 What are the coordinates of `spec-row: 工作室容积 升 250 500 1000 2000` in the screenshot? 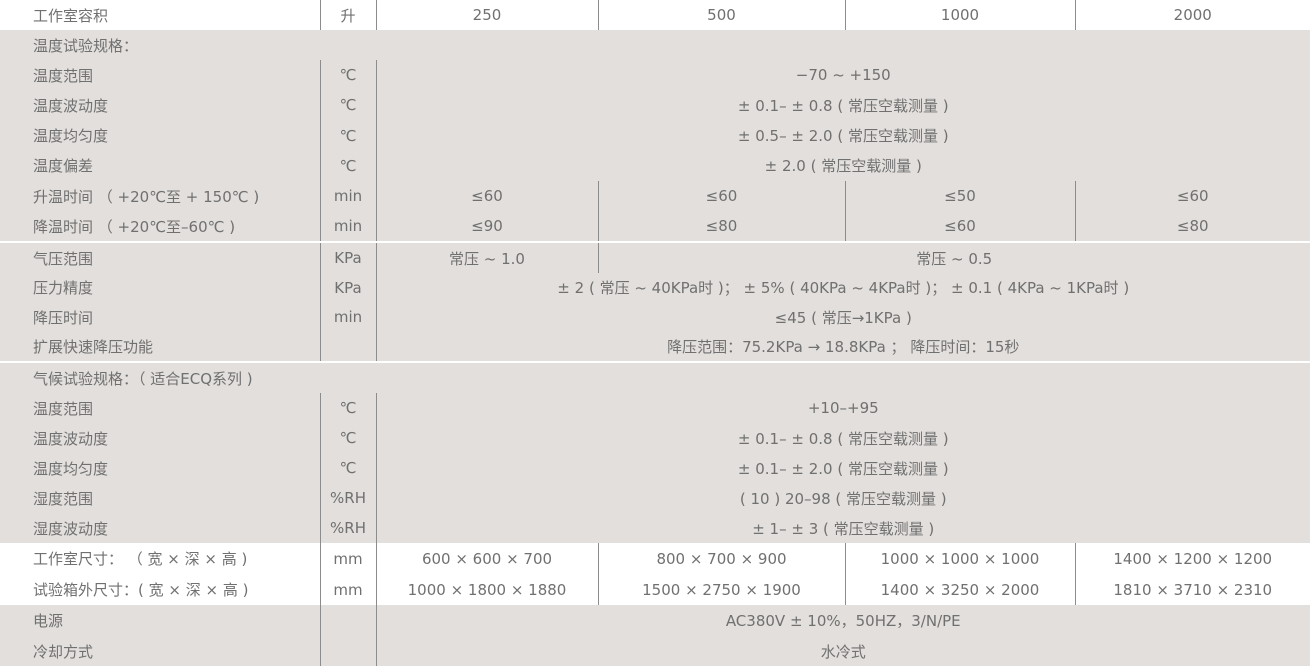 It's located at (655, 15).